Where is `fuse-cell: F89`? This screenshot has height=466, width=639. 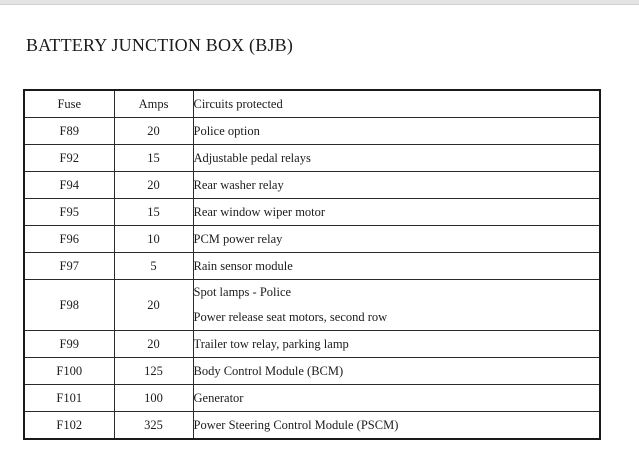
fuse-cell: F89 is located at coordinates (69, 131).